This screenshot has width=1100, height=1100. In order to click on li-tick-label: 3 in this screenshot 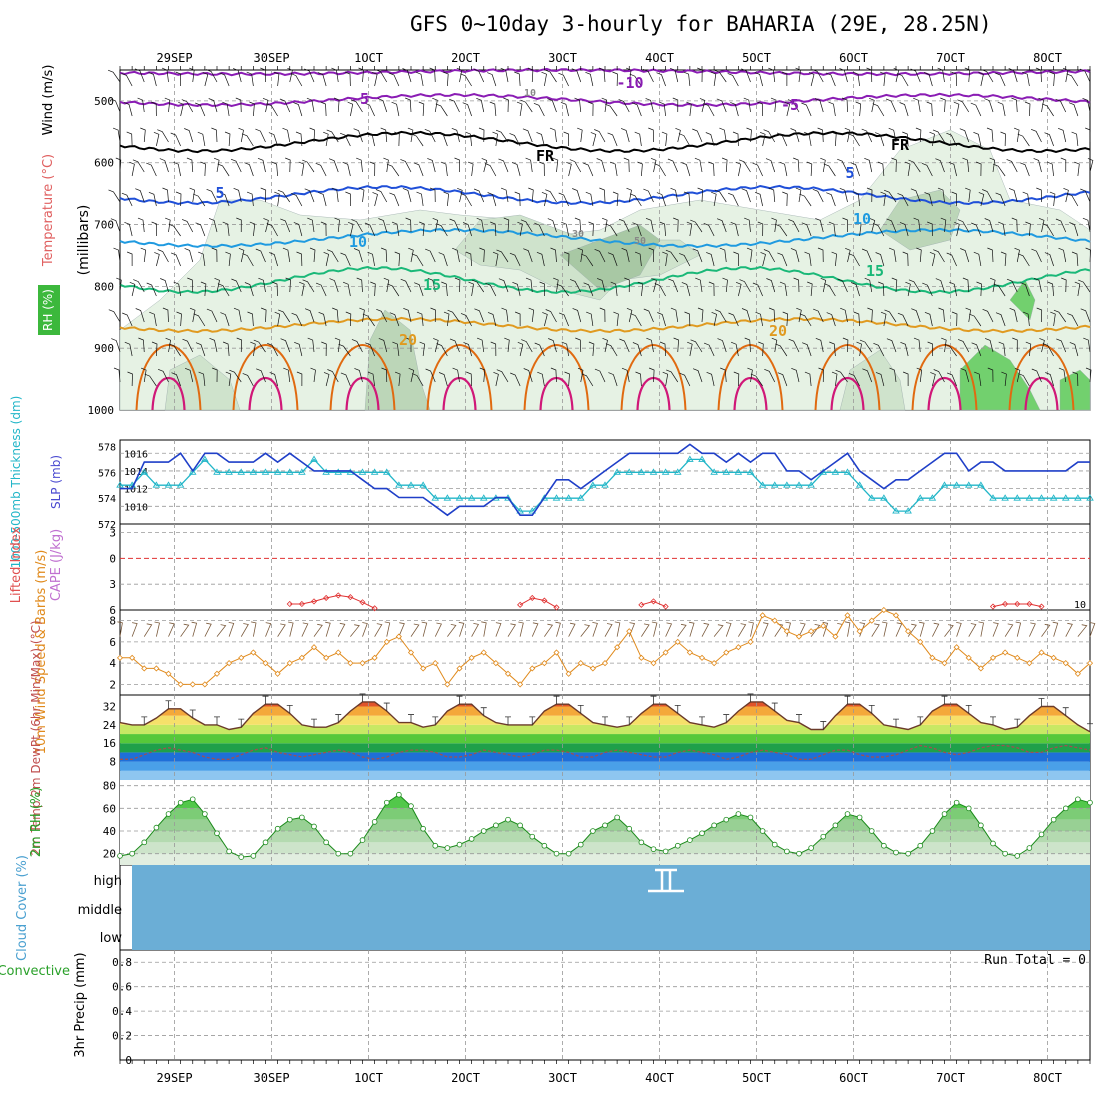, I will do `click(112, 533)`.